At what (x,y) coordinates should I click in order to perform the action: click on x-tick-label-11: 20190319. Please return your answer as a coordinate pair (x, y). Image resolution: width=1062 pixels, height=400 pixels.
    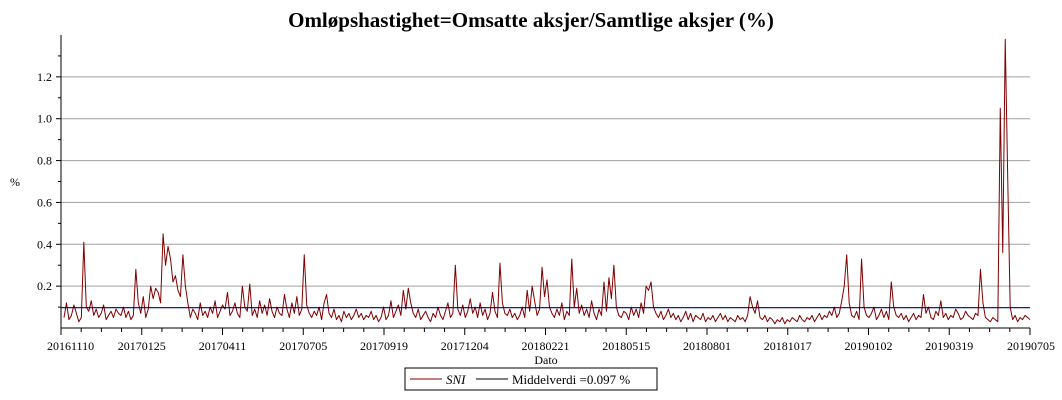
    Looking at the image, I should click on (949, 346).